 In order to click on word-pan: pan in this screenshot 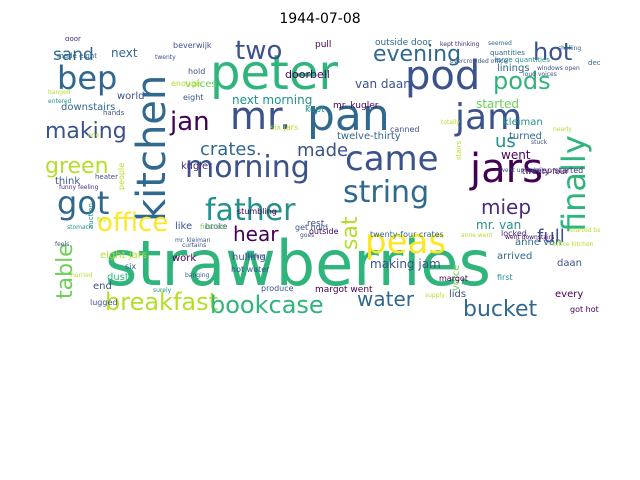, I will do `click(348, 115)`.